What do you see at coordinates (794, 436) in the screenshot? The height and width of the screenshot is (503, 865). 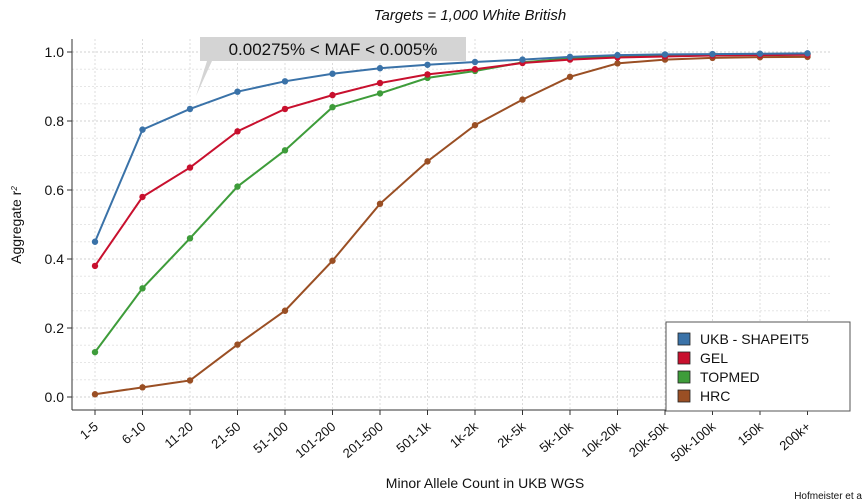 I see `x-tick-label: 200k+` at bounding box center [794, 436].